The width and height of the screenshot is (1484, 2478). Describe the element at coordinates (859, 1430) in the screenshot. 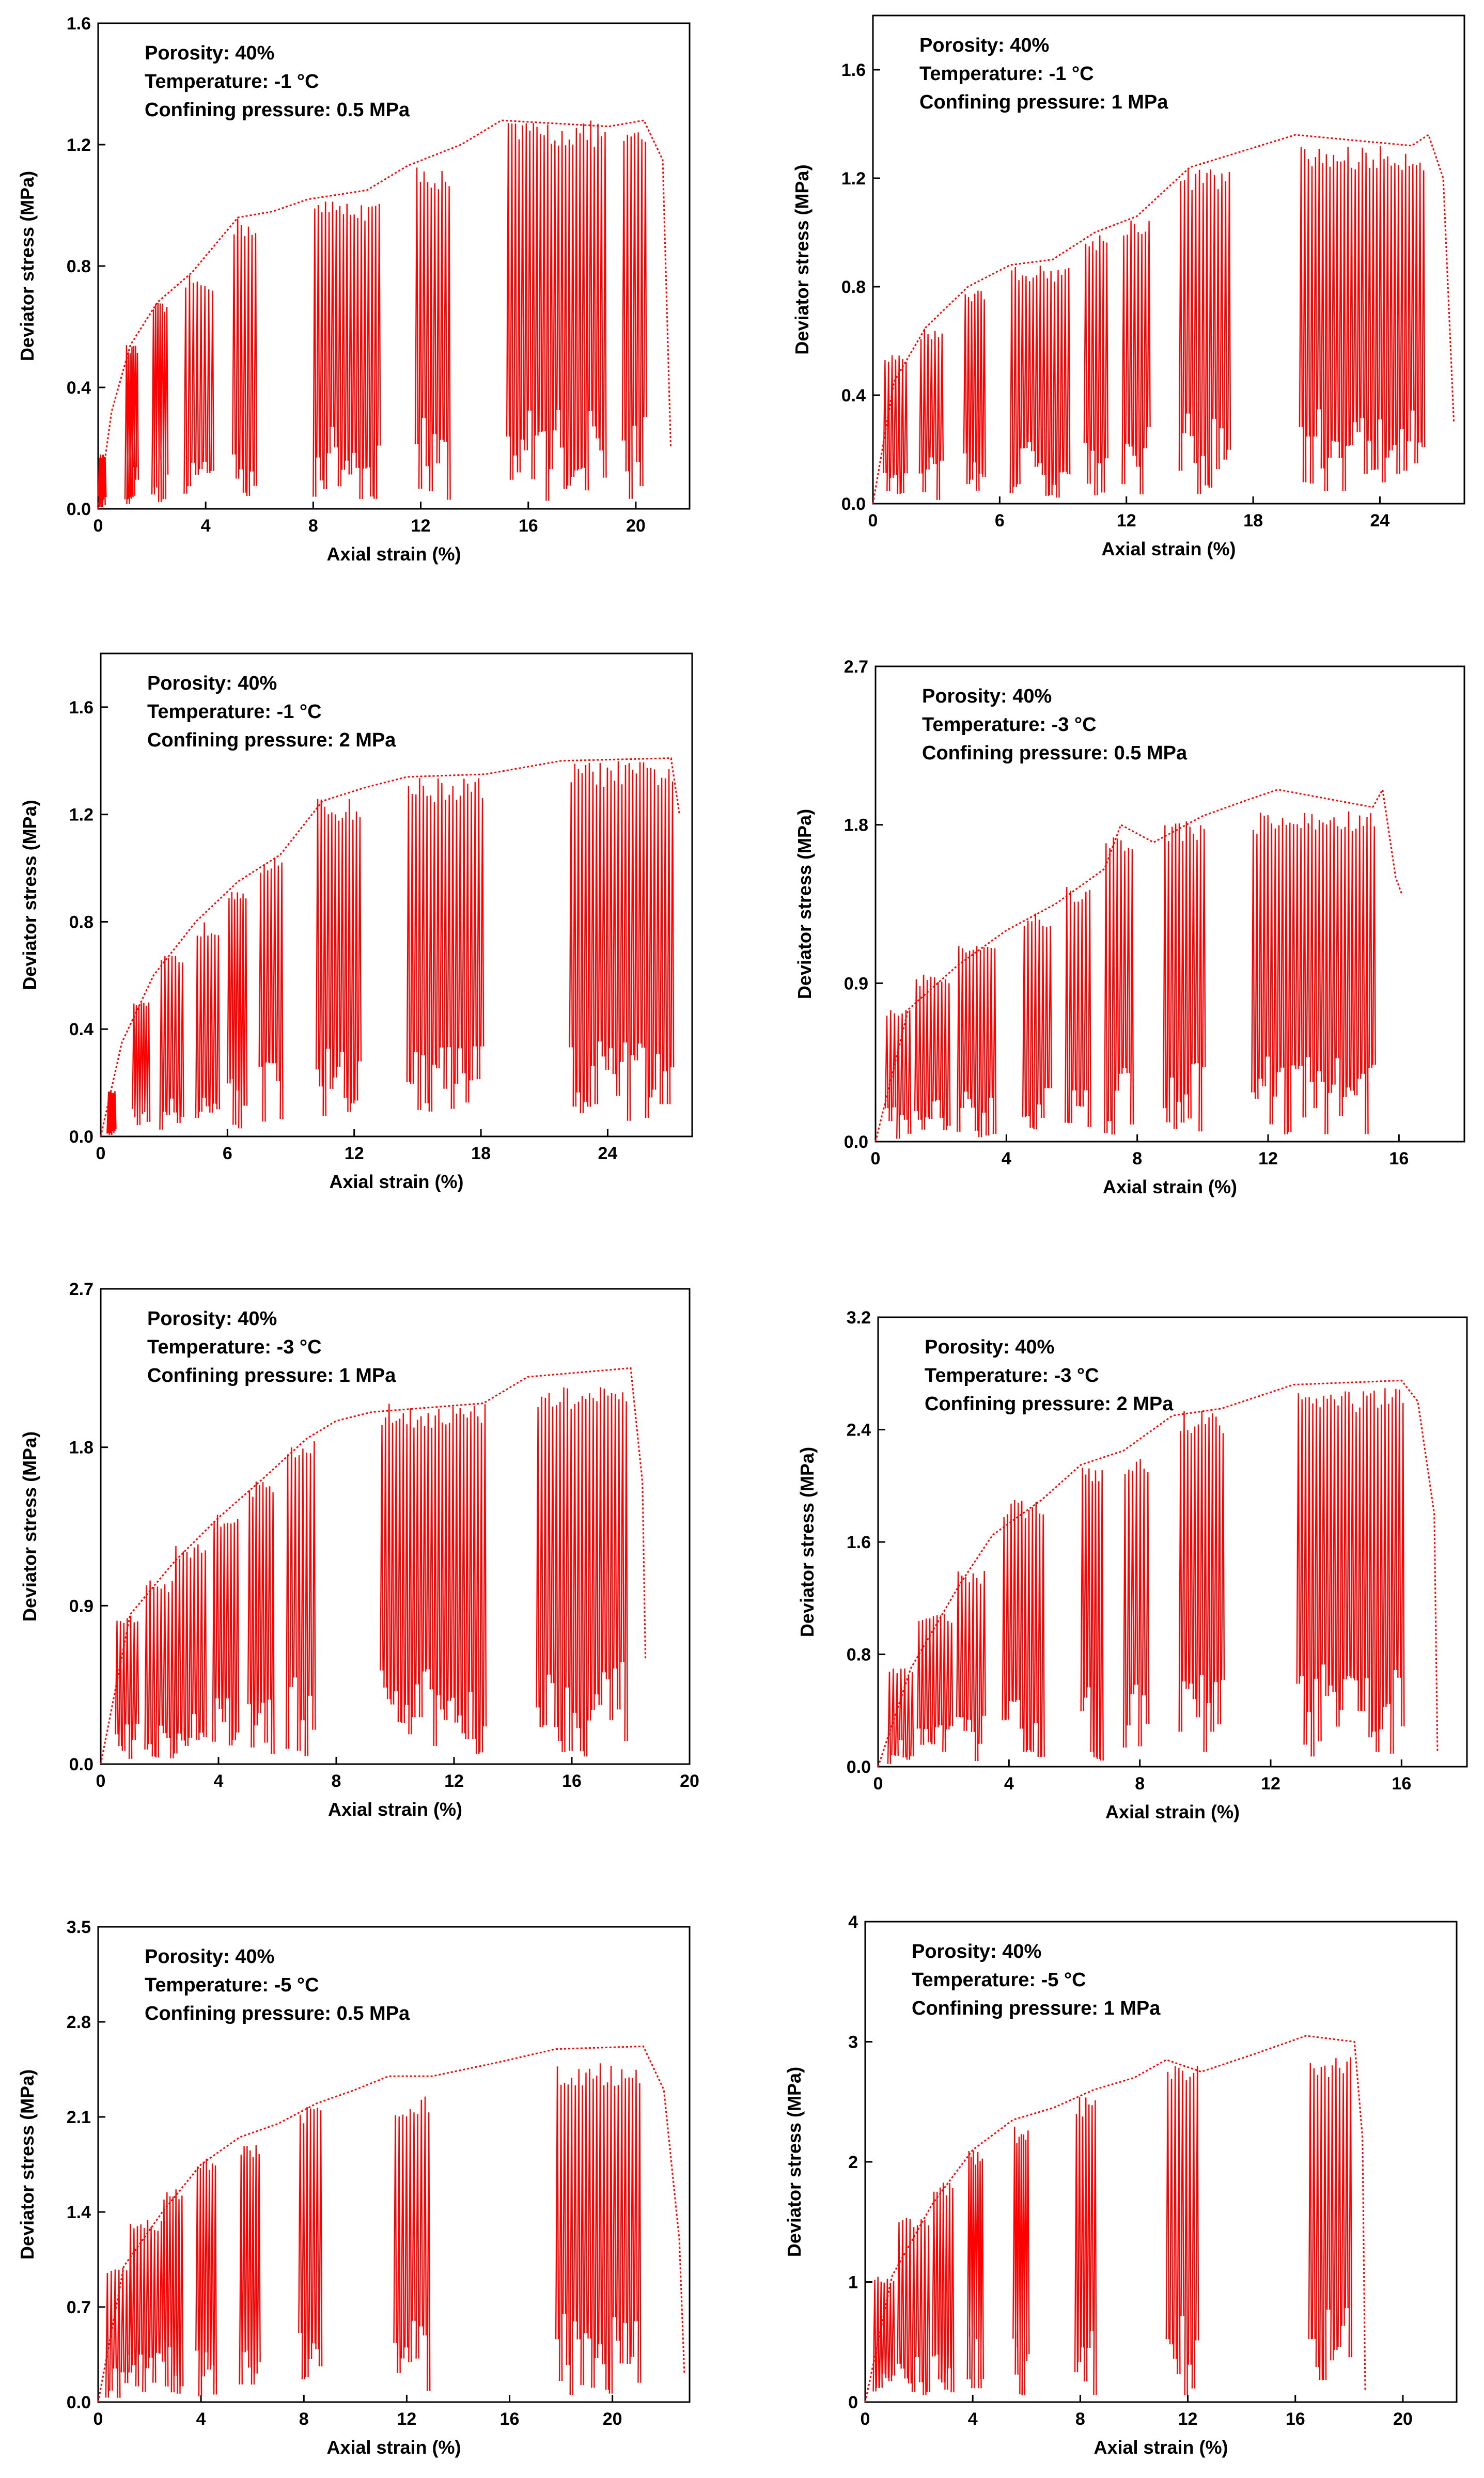

I see `y-tick-label: 2.4` at that location.